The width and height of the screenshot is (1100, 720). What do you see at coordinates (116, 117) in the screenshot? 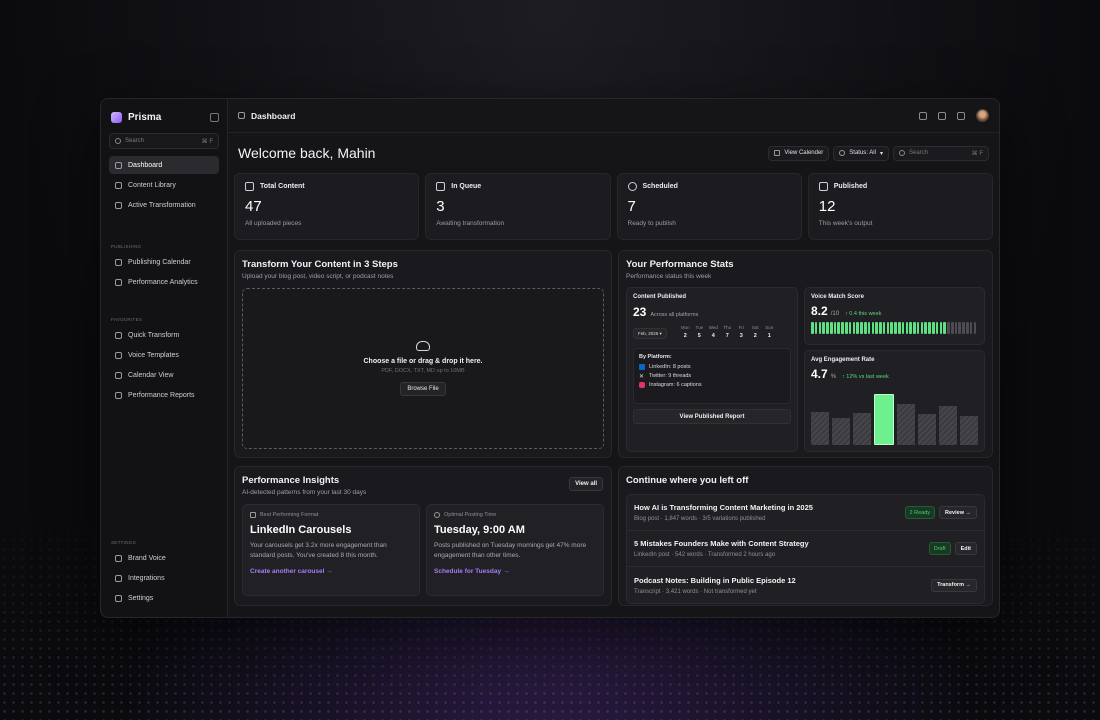
I see `prisma-logo-icon` at bounding box center [116, 117].